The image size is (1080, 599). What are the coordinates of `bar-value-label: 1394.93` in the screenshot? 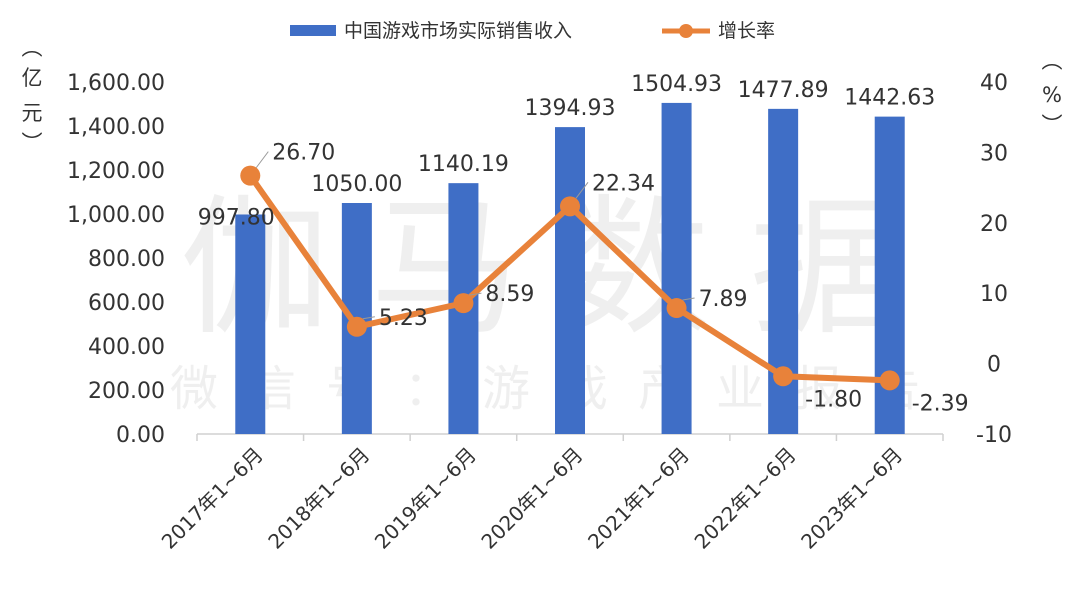 It's located at (570, 108).